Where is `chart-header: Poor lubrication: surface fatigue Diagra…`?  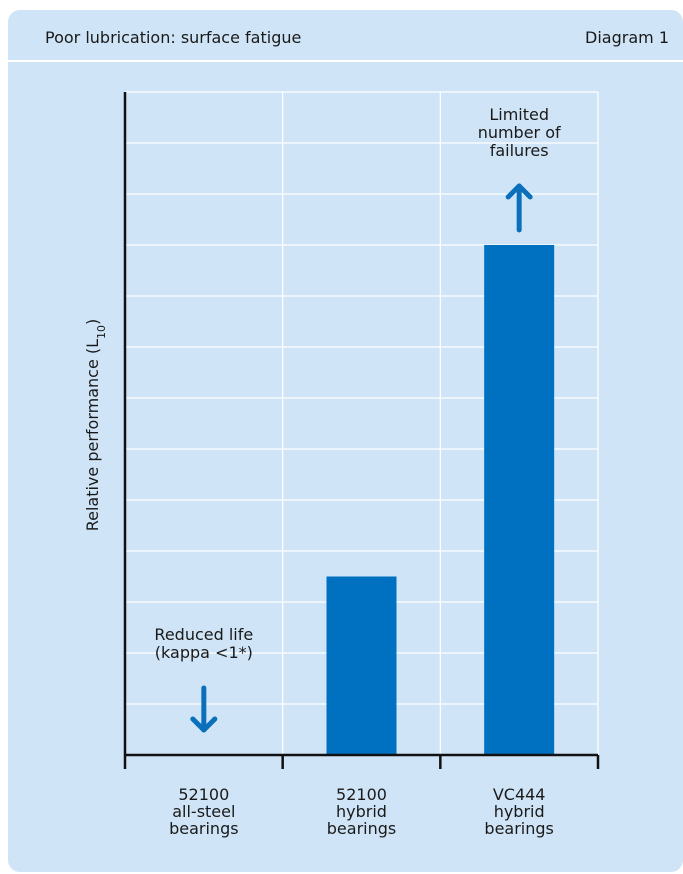
chart-header: Poor lubrication: surface fatigue Diagra… is located at coordinates (345, 36).